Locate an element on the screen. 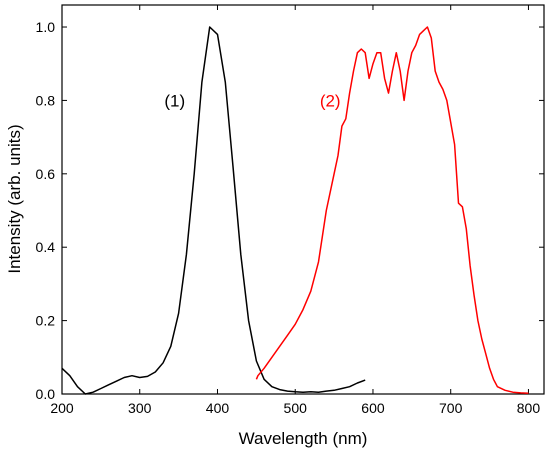 This screenshot has height=454, width=550. y-tick-label: 0.8 is located at coordinates (46, 100).